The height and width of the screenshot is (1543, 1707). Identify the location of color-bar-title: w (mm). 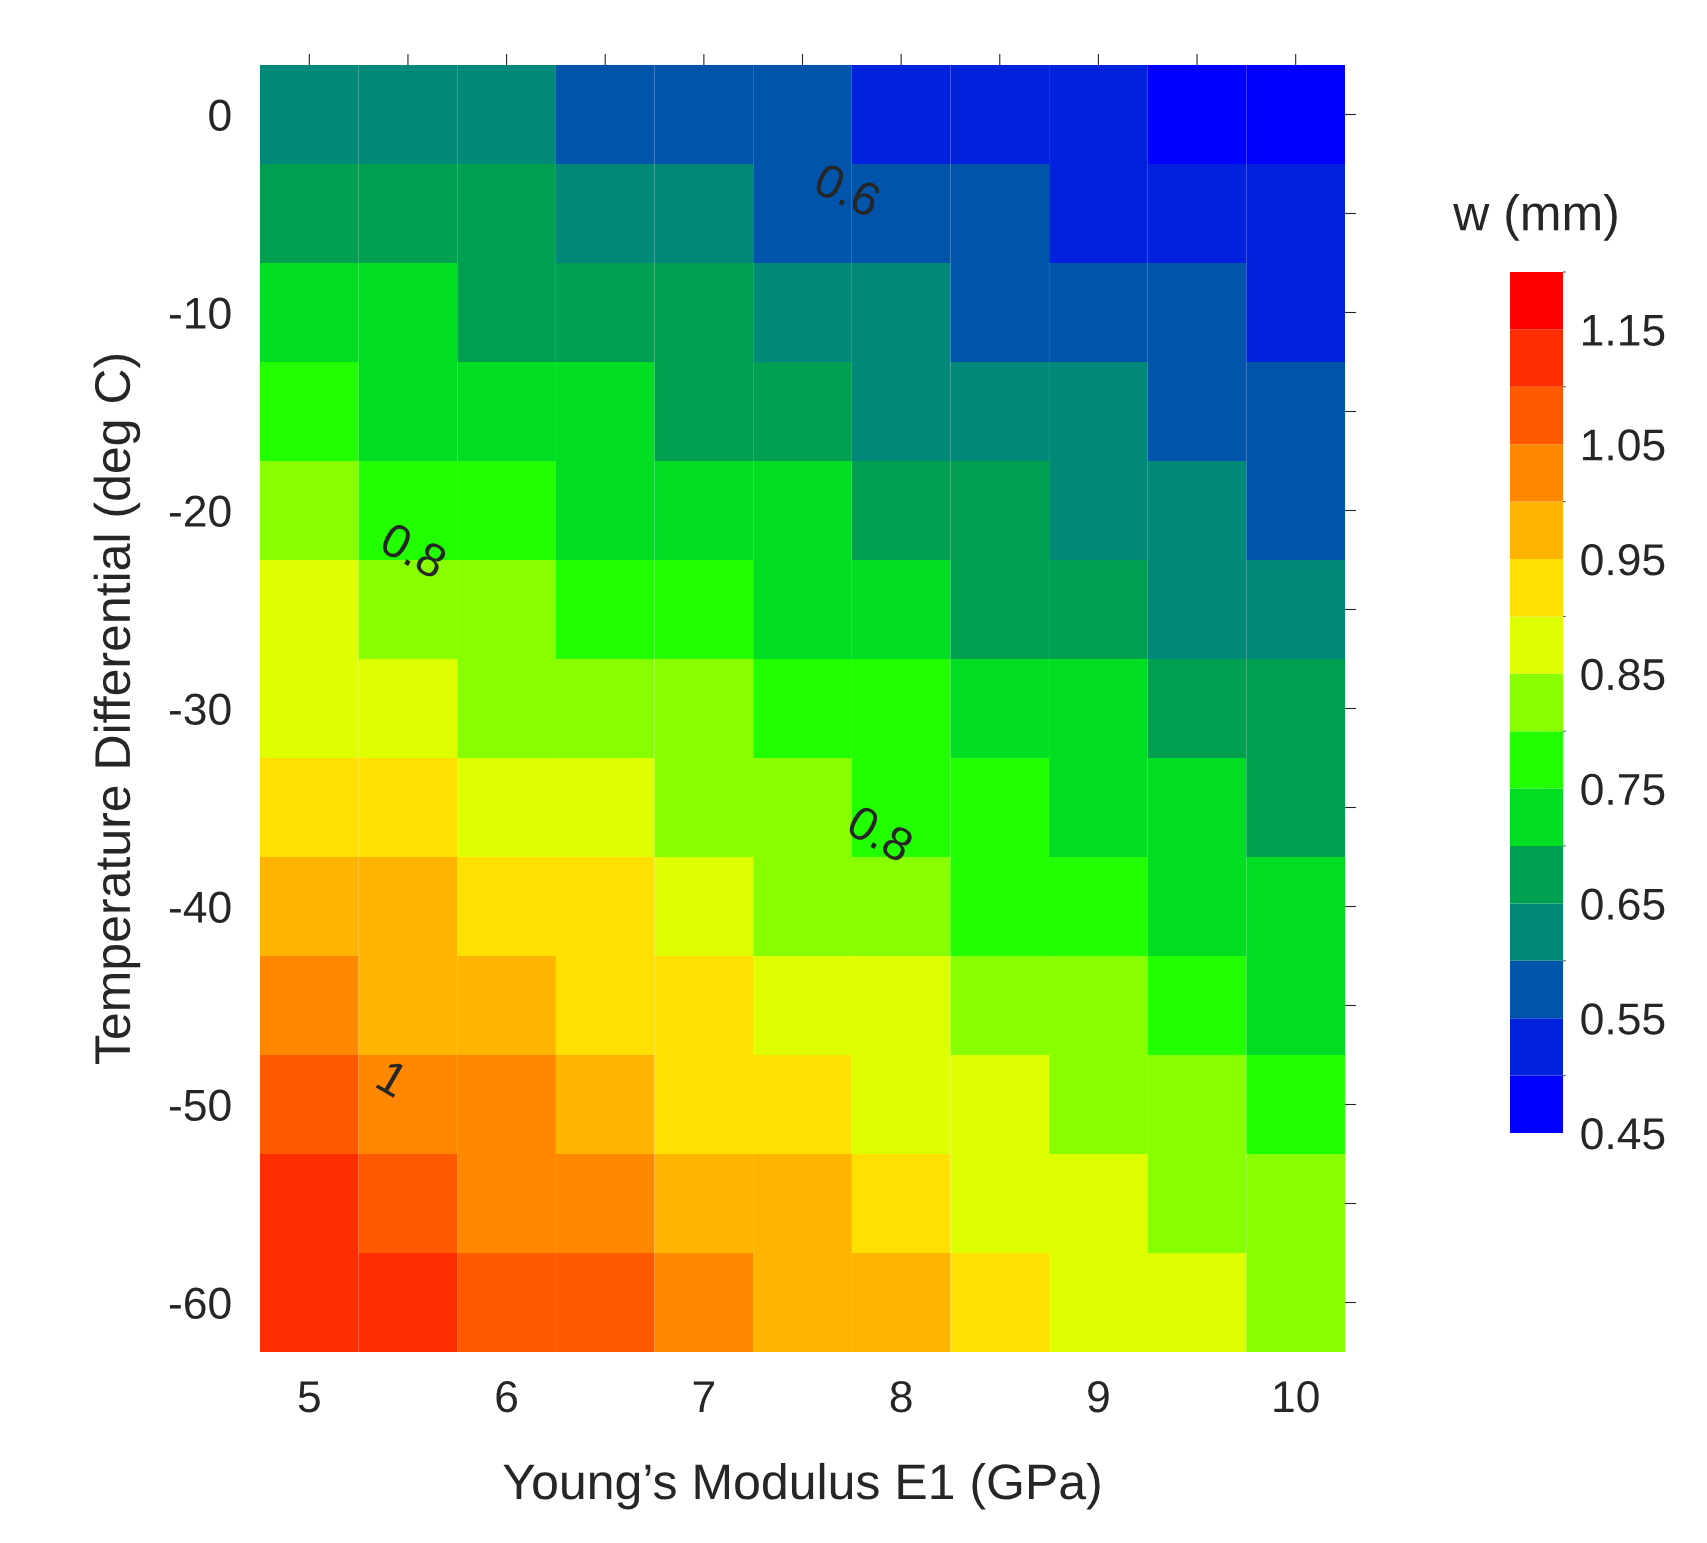
(1535, 217).